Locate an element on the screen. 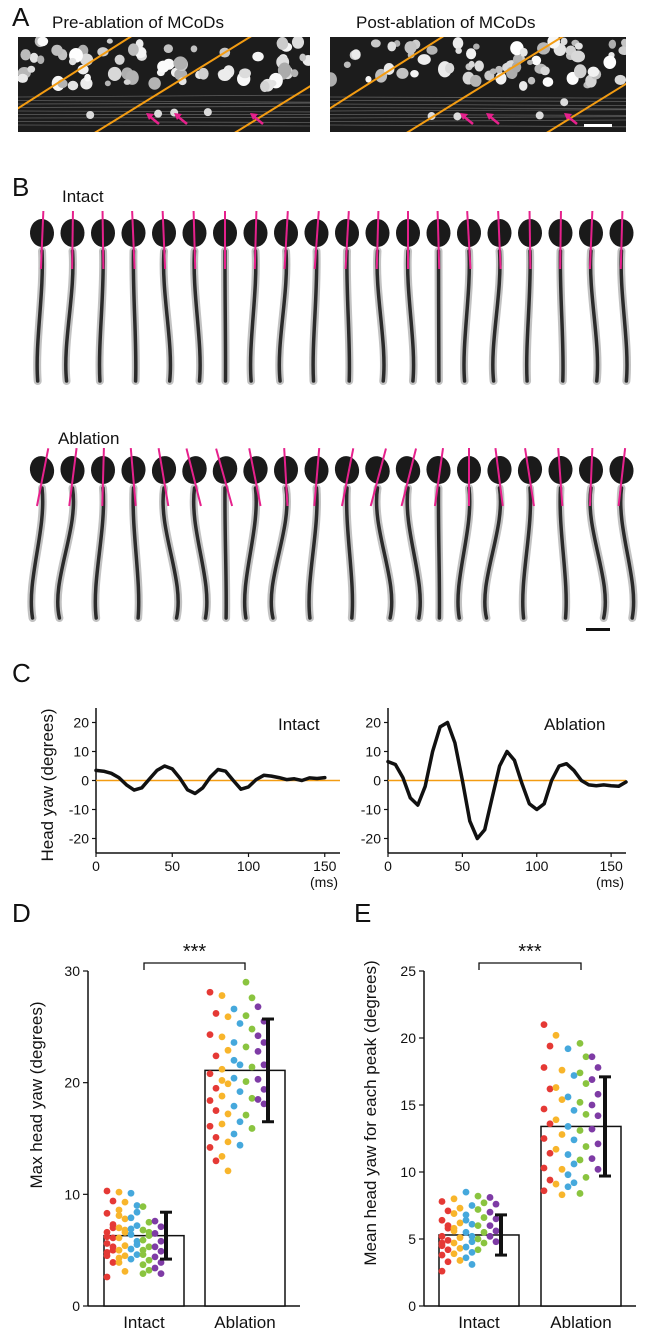  ablation-larva-sequence is located at coordinates (332, 534).